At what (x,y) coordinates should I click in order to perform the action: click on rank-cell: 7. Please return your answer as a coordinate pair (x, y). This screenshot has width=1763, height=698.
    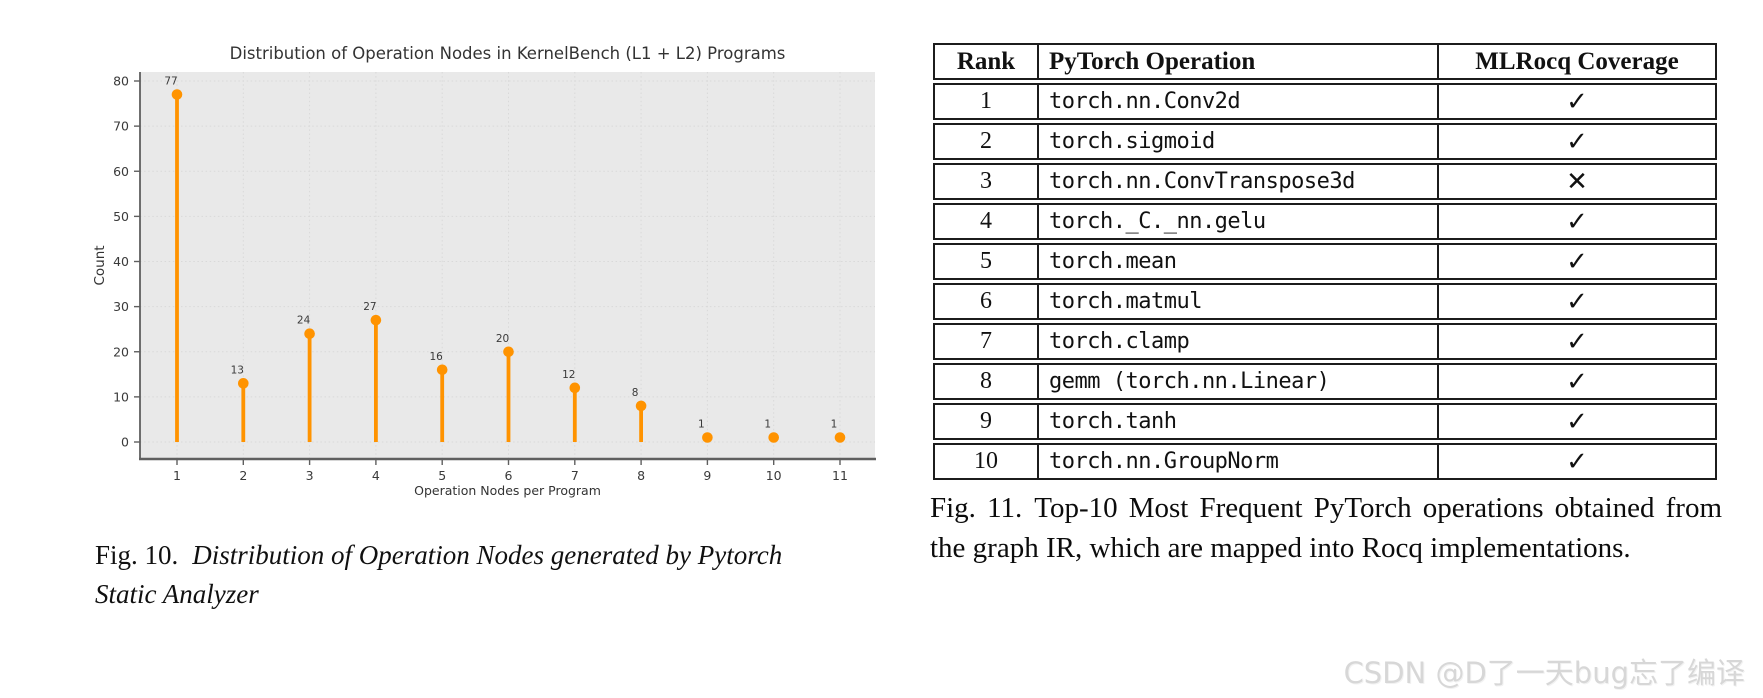
    Looking at the image, I should click on (985, 341).